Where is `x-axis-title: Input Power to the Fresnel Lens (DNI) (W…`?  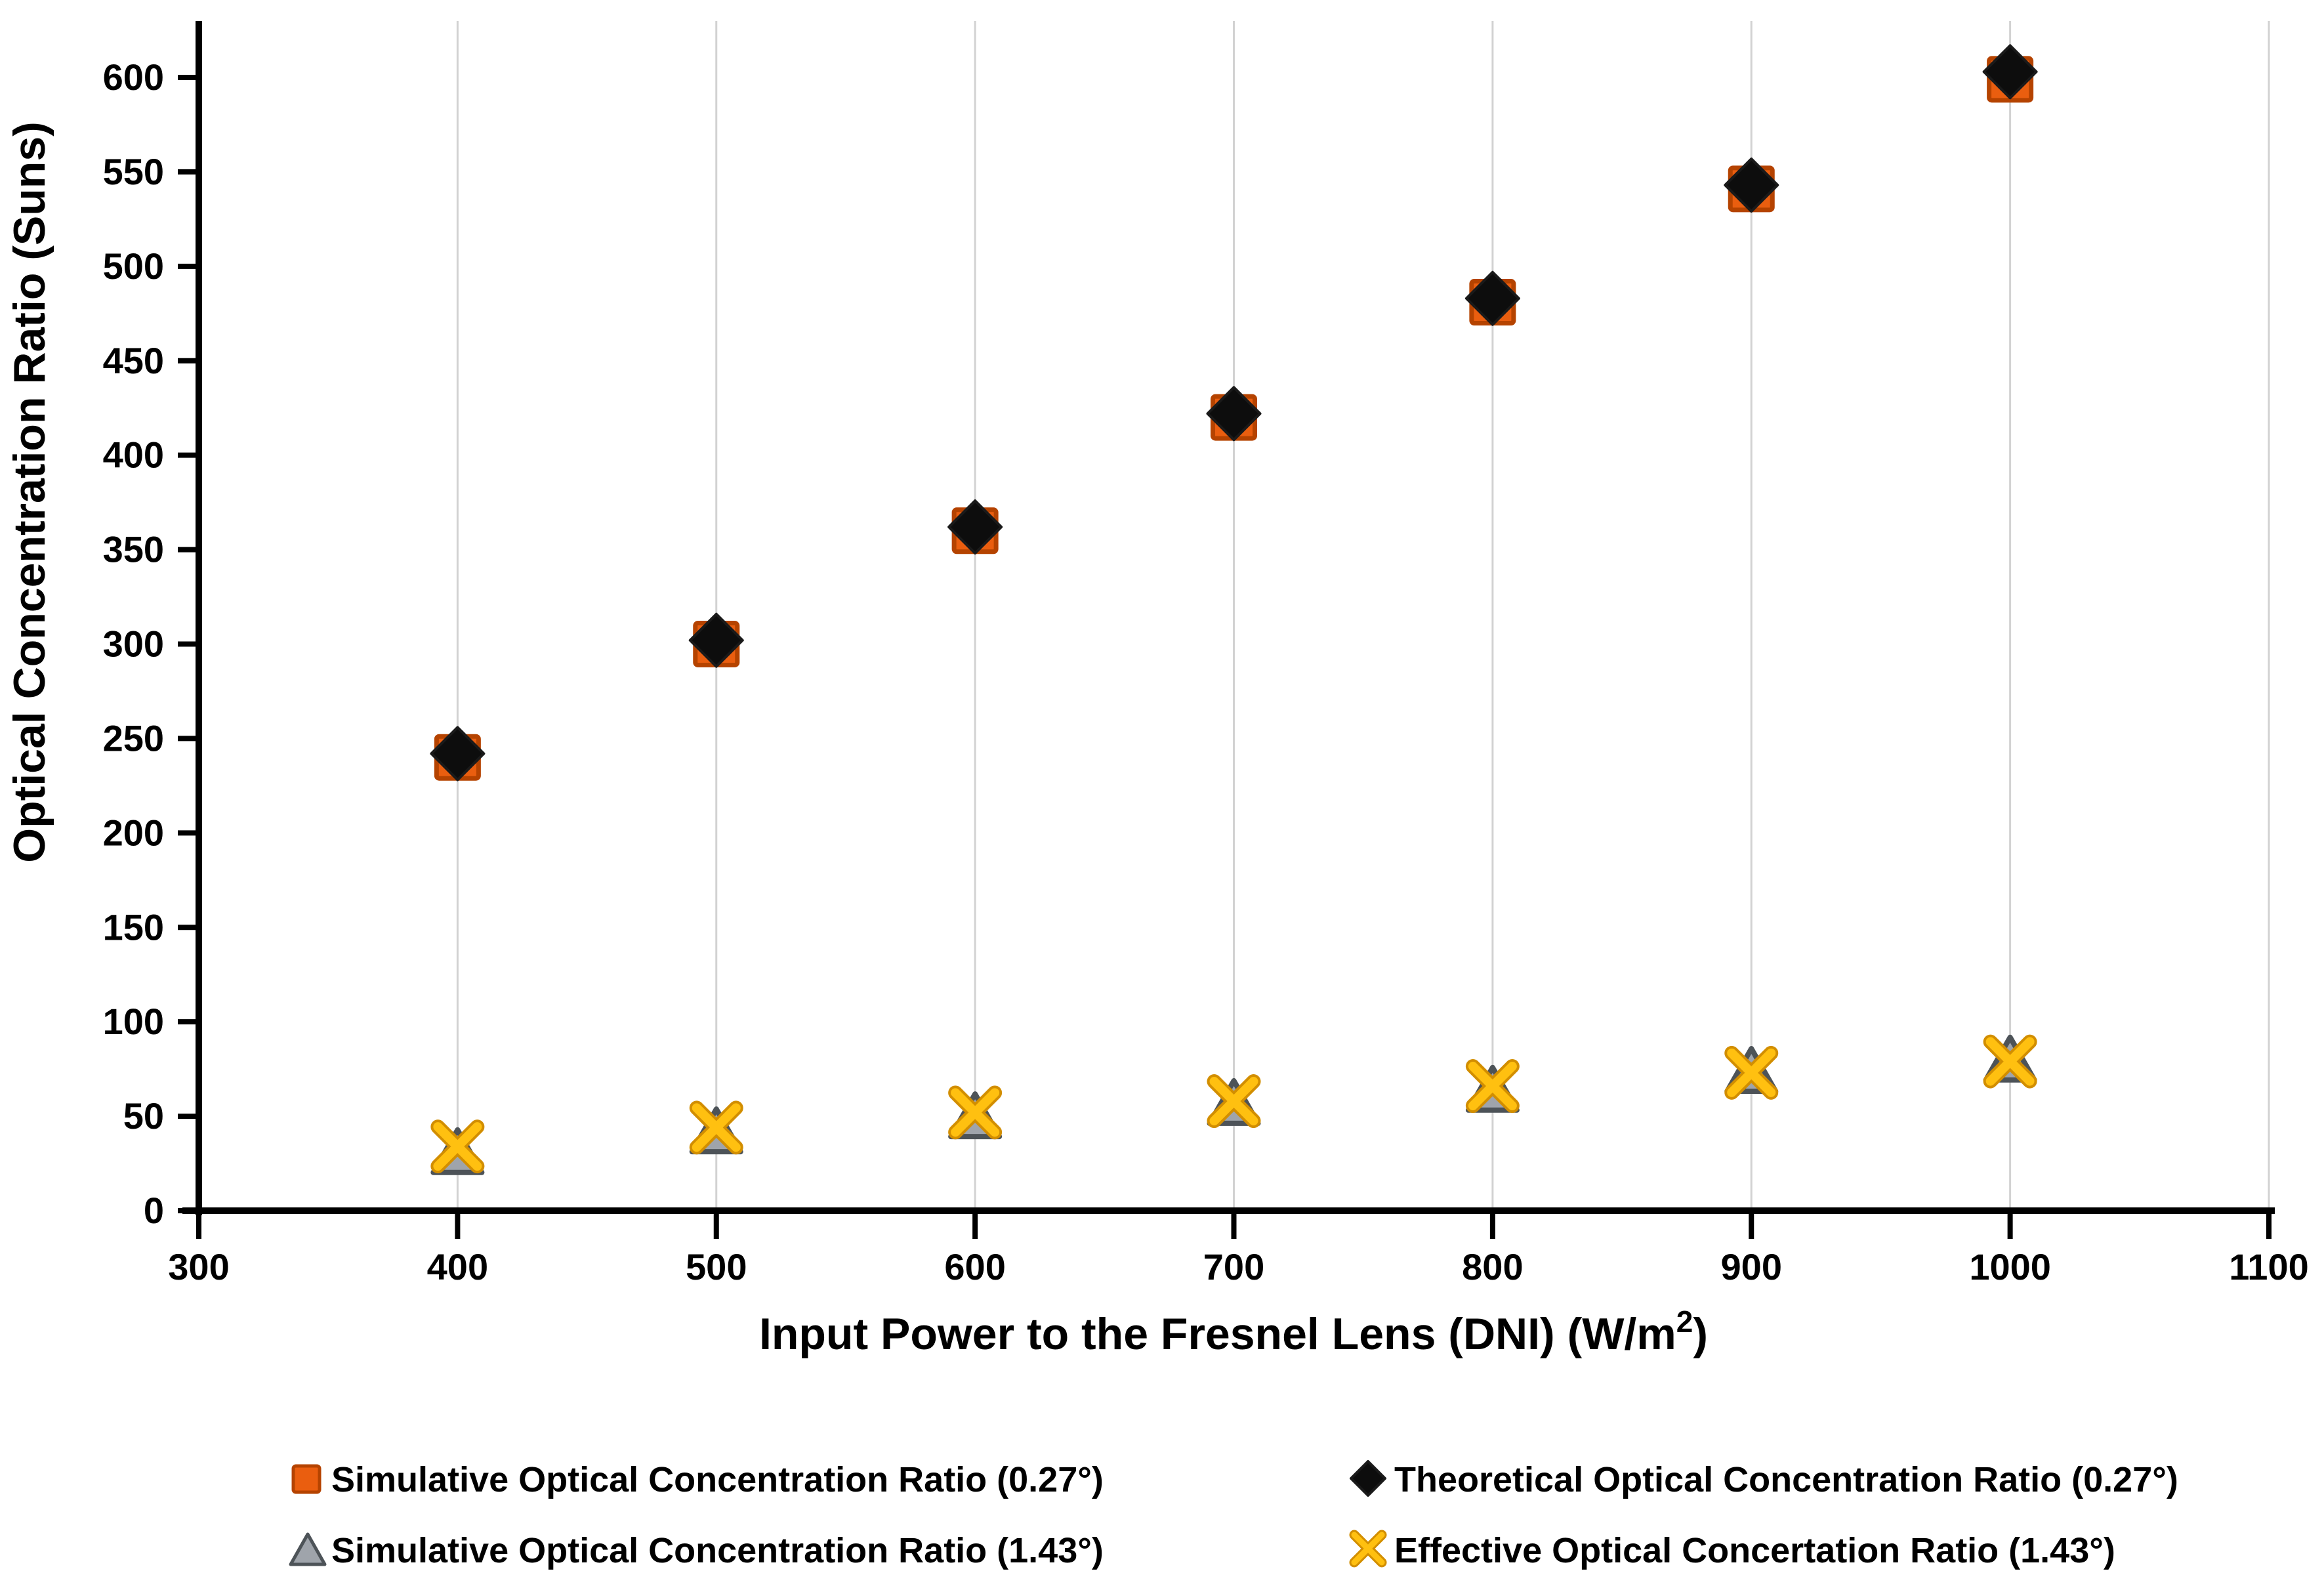
x-axis-title: Input Power to the Fresnel Lens (DNI) (W… is located at coordinates (1233, 1332).